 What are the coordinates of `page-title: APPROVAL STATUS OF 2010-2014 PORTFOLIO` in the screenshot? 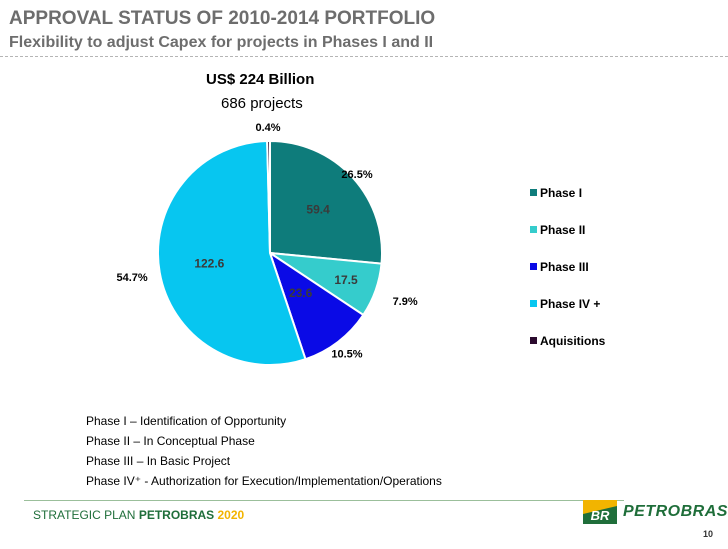 It's located at (222, 18).